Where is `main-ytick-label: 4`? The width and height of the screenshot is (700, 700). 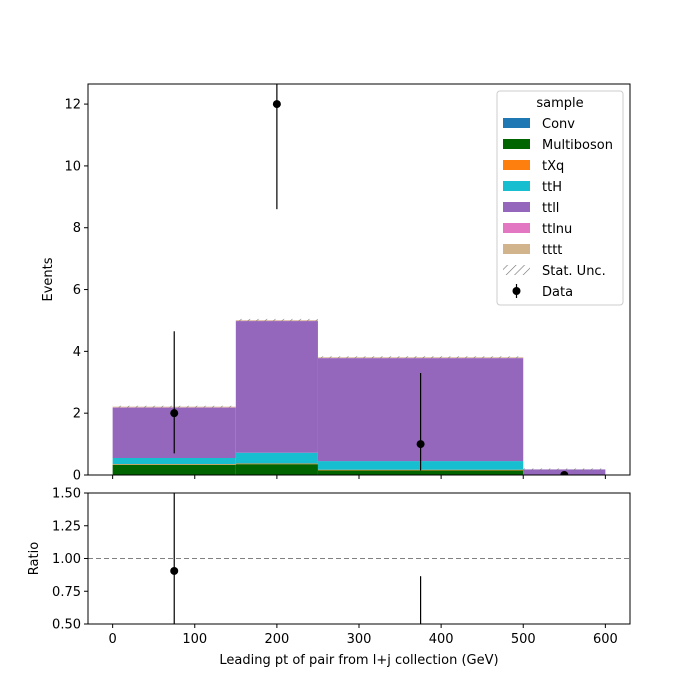
main-ytick-label: 4 is located at coordinates (77, 352).